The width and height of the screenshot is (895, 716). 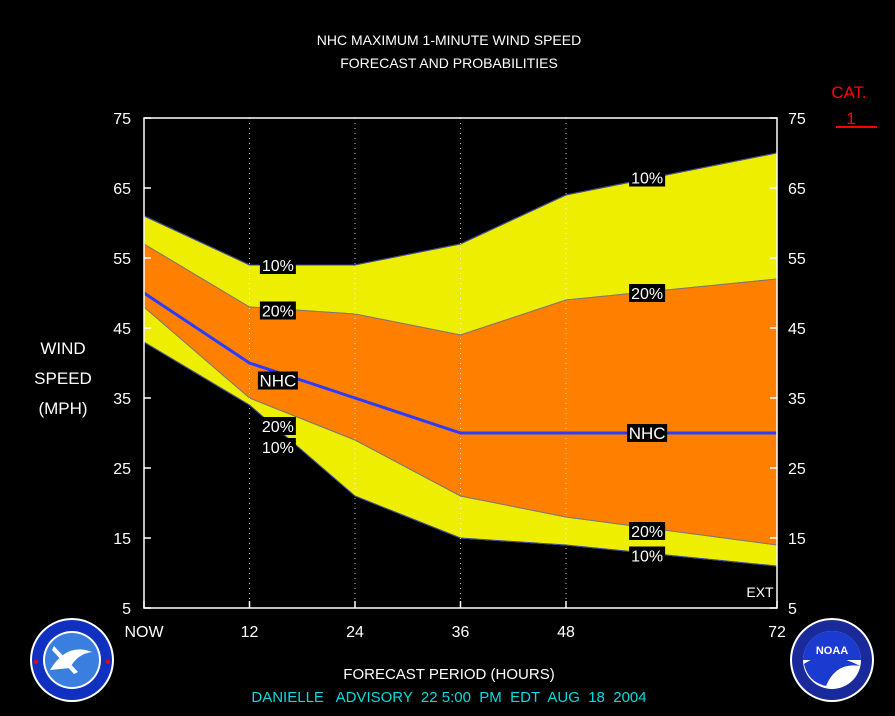 What do you see at coordinates (760, 592) in the screenshot?
I see `ext-label: EXT` at bounding box center [760, 592].